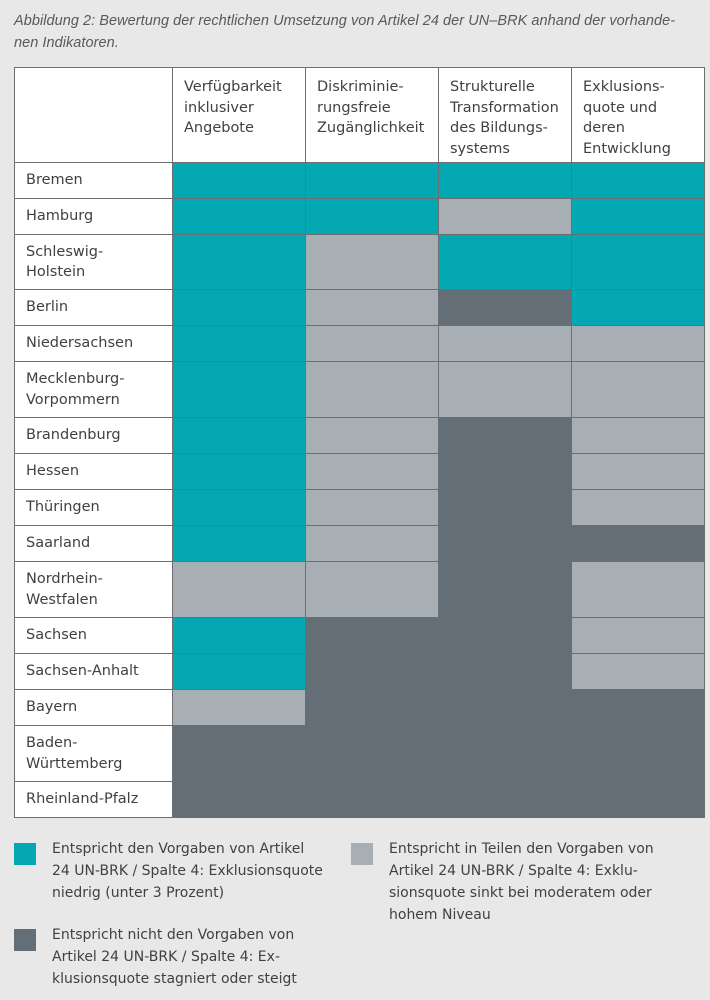 The image size is (710, 1000). What do you see at coordinates (25, 854) in the screenshot?
I see `legend-swatch-teal` at bounding box center [25, 854].